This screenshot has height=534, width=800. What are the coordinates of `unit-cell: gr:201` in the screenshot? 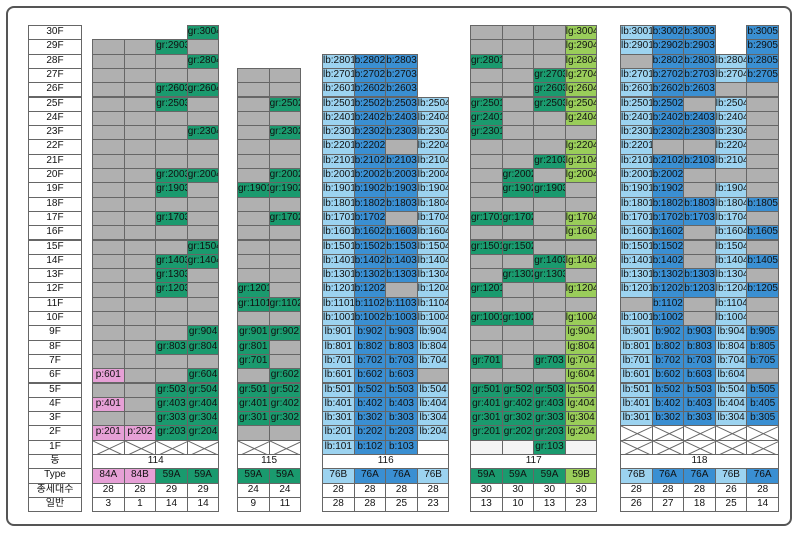 It's located at (486, 433).